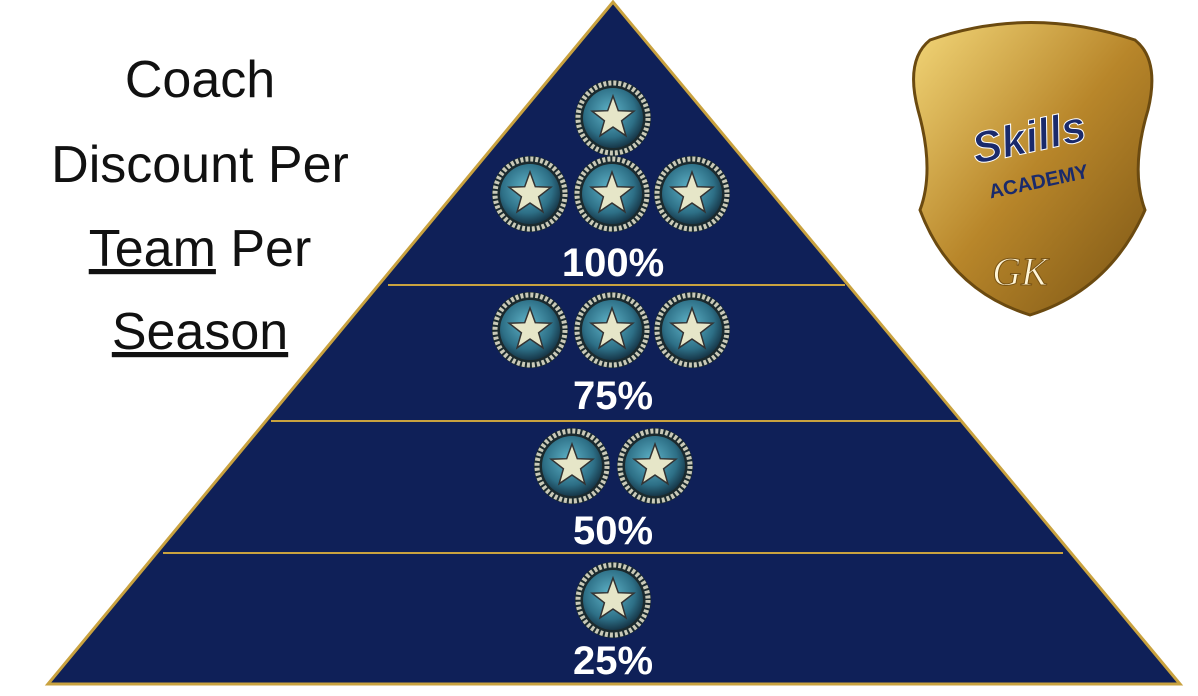  What do you see at coordinates (613, 661) in the screenshot?
I see `tier-label: 25%` at bounding box center [613, 661].